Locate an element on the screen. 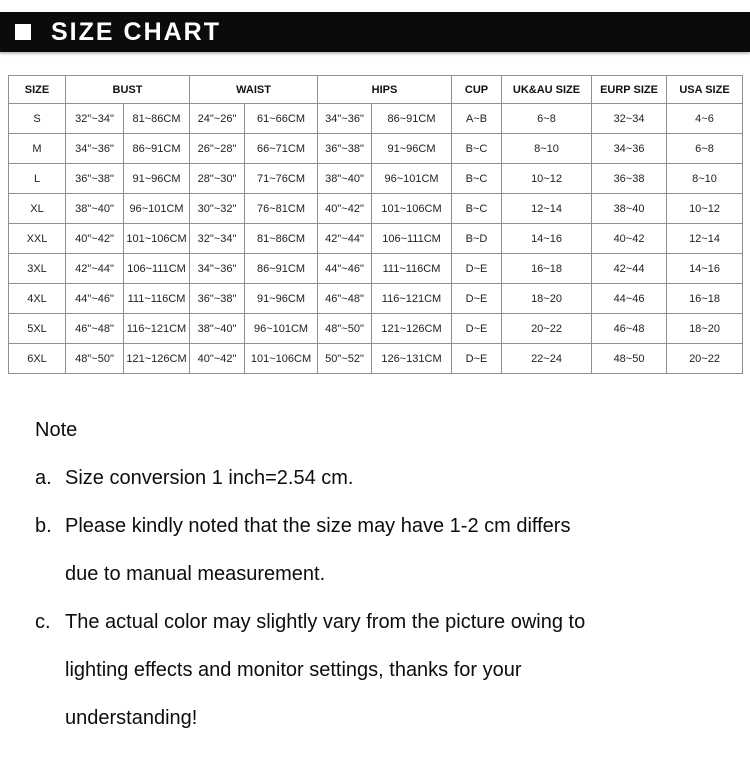  note-label-c: c. is located at coordinates (43, 622).